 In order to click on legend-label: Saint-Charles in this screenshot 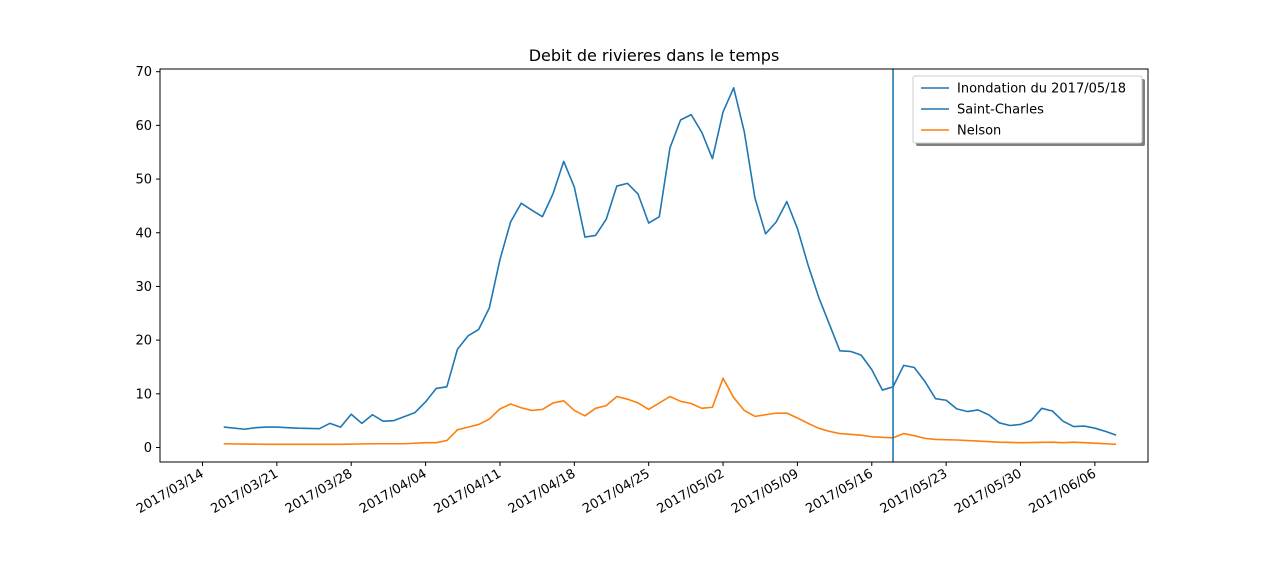, I will do `click(1000, 110)`.